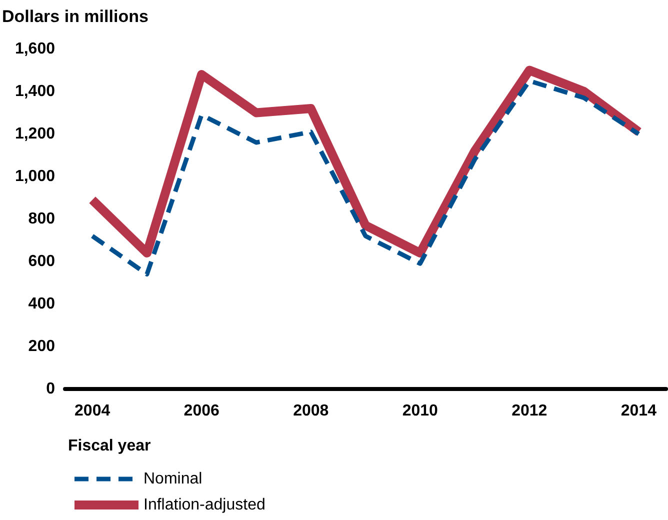 Image resolution: width=668 pixels, height=520 pixels. What do you see at coordinates (51, 389) in the screenshot?
I see `y-tick-label: 0` at bounding box center [51, 389].